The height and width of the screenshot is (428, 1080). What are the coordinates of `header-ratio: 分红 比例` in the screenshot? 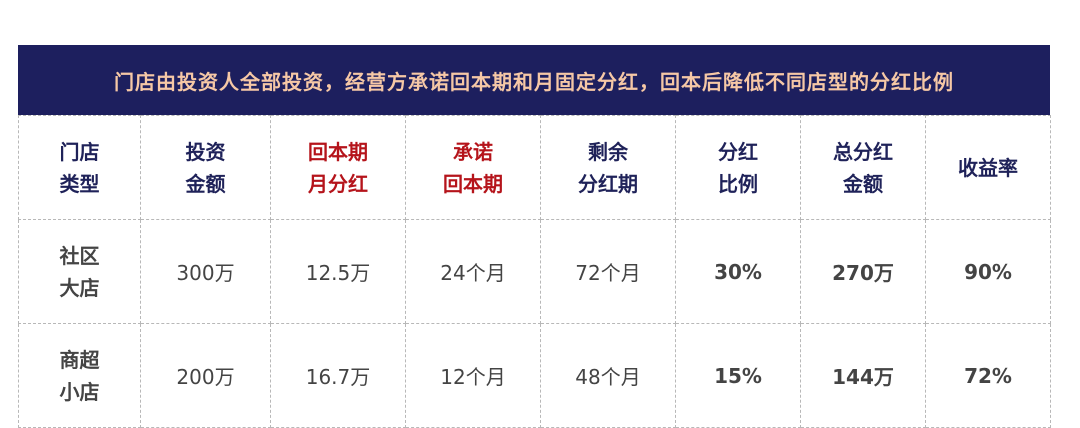 It's located at (738, 167).